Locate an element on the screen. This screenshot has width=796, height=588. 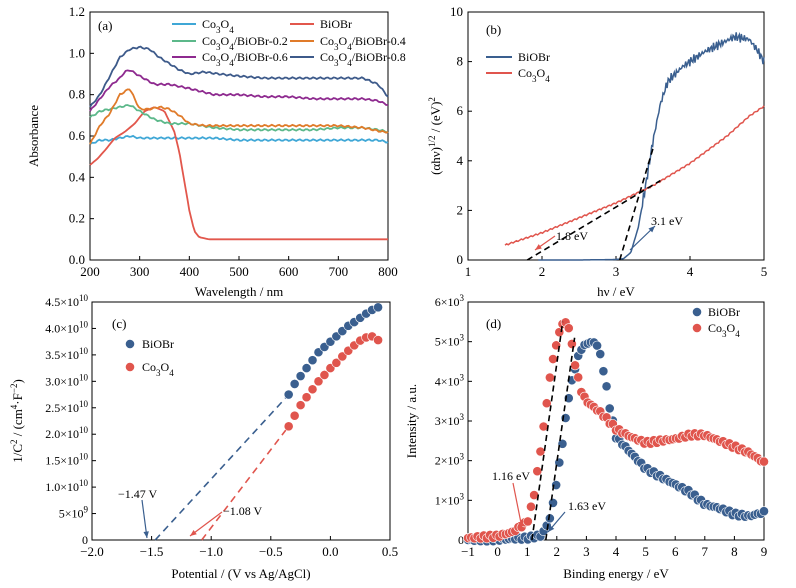
x-tick-label: 0 is located at coordinates (497, 551).